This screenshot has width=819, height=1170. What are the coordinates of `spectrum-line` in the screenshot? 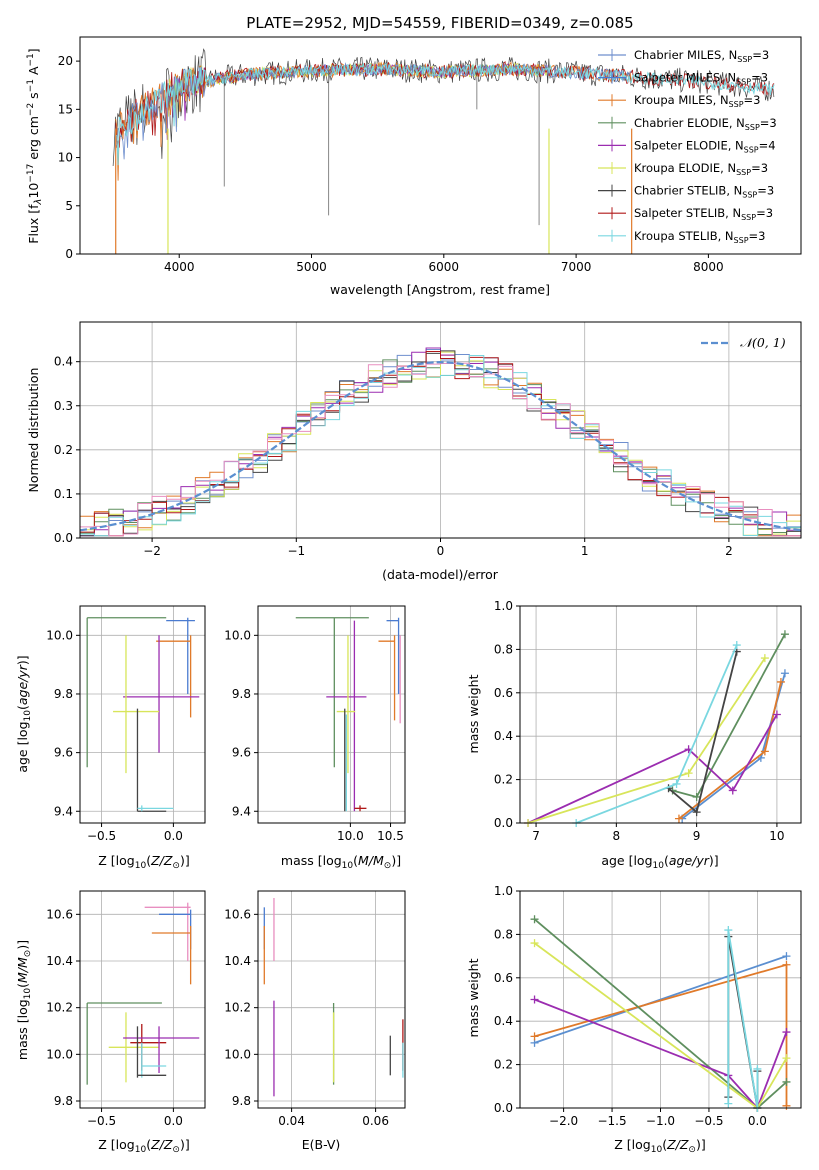 It's located at (373, 111).